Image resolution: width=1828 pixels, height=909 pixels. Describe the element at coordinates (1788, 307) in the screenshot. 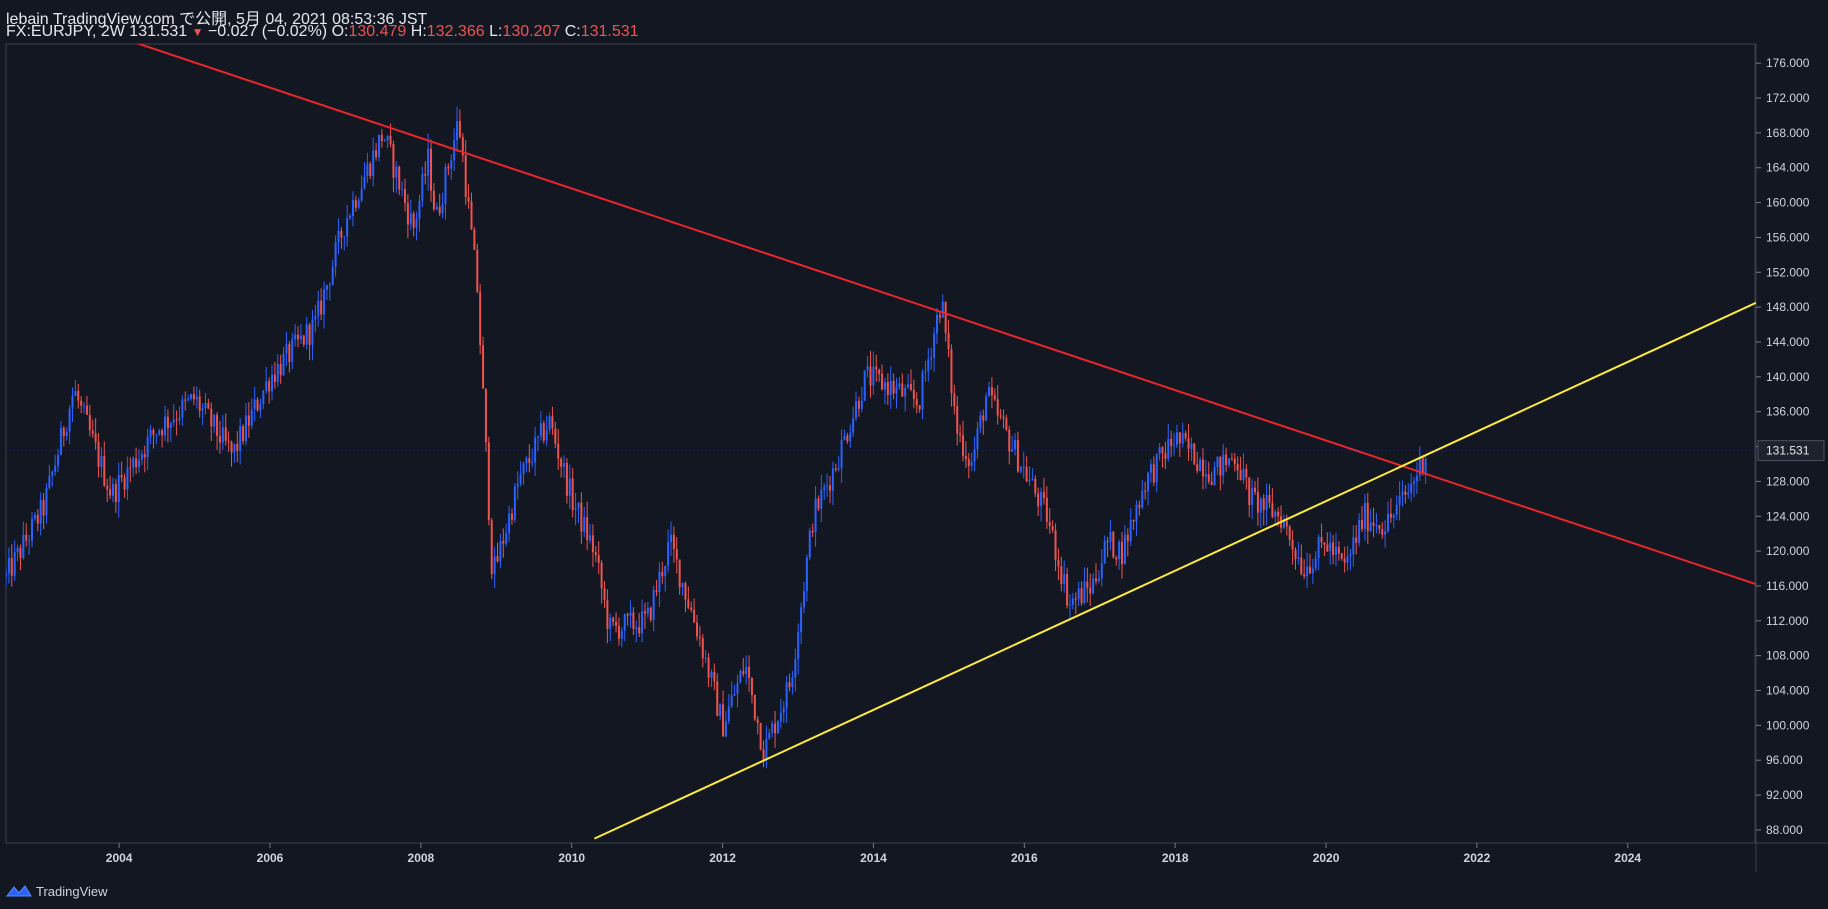

I see `y-tick-label: 148.000` at that location.